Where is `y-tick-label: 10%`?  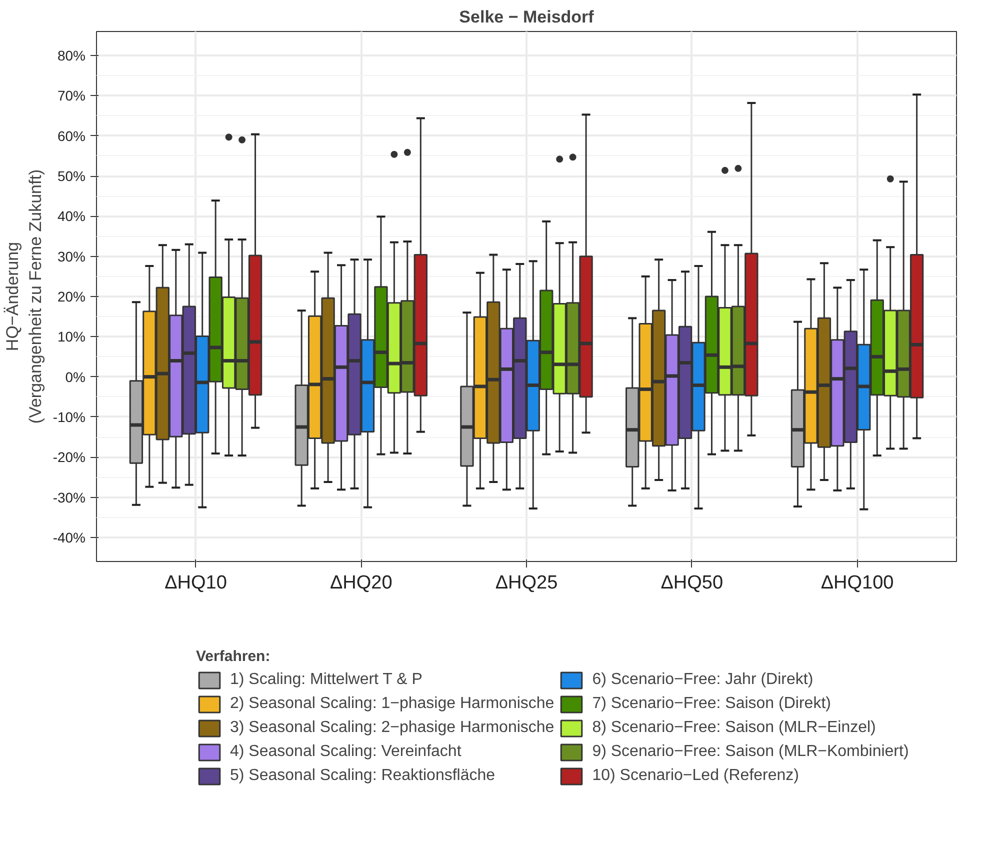 y-tick-label: 10% is located at coordinates (71, 336).